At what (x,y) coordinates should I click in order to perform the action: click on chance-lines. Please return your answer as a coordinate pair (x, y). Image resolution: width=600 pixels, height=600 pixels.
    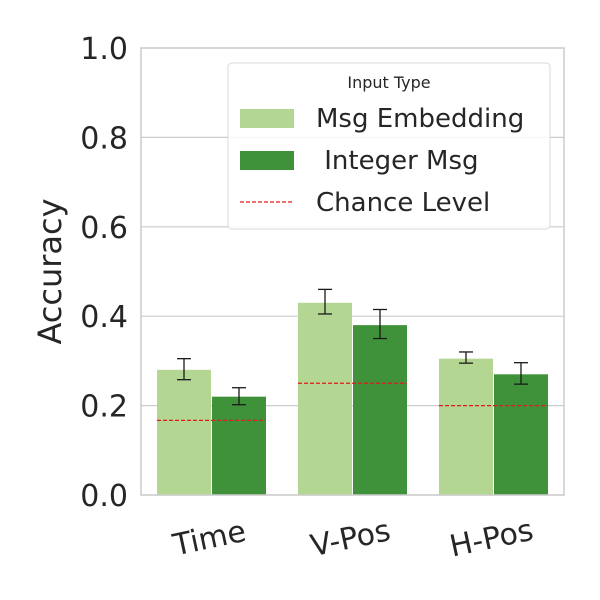
    Looking at the image, I should click on (352, 402).